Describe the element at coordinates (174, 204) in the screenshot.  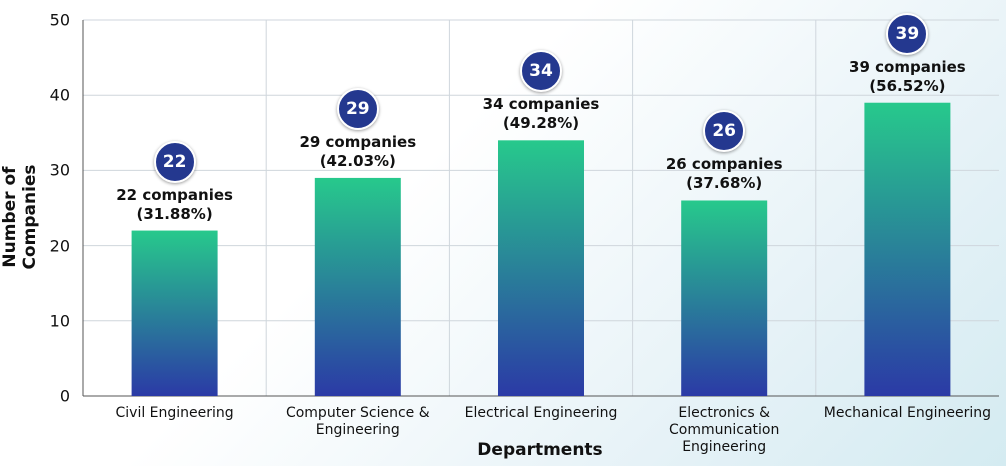
I see `value-label: 22 companies (31.88%)` at that location.